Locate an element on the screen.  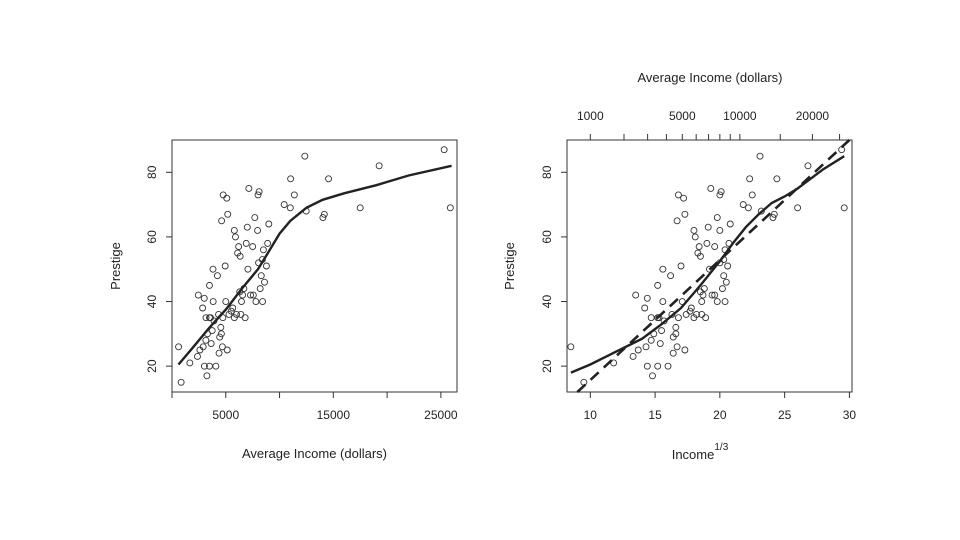
right-plot-frame is located at coordinates (709, 266).